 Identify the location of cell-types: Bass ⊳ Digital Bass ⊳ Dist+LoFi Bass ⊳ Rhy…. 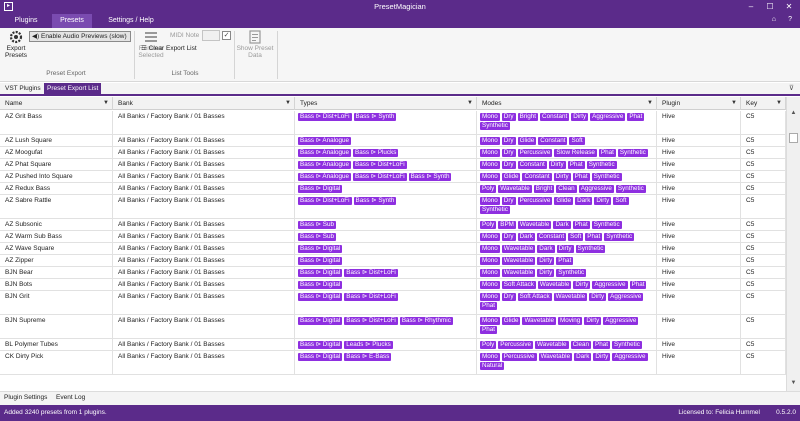
(386, 326).